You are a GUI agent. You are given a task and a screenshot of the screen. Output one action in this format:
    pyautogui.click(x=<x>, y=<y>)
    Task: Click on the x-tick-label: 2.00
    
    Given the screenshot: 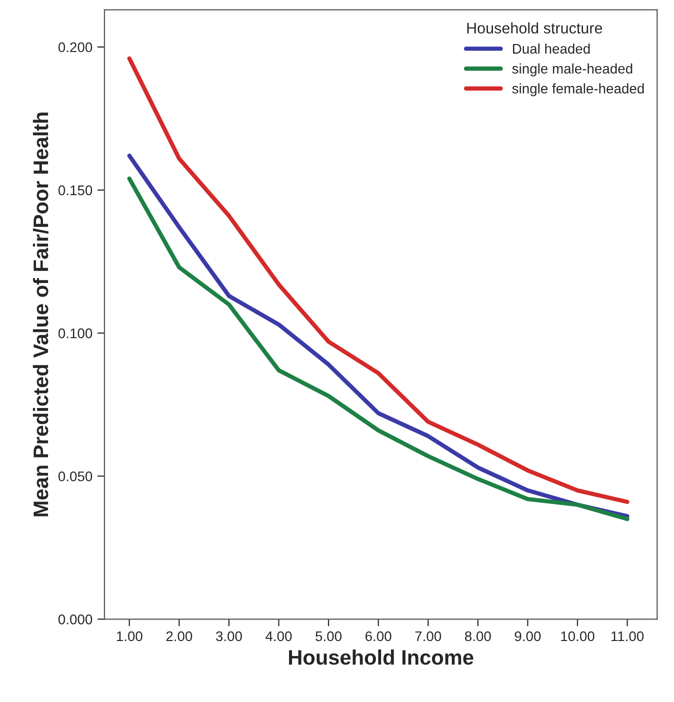 What is the action you would take?
    pyautogui.click(x=179, y=636)
    